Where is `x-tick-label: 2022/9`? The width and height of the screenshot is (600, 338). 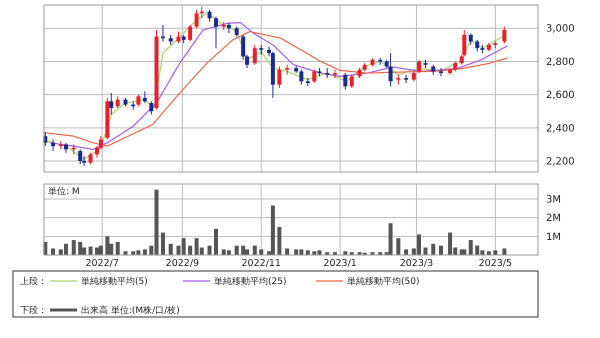
x-tick-label: 2022/9 is located at coordinates (183, 263).